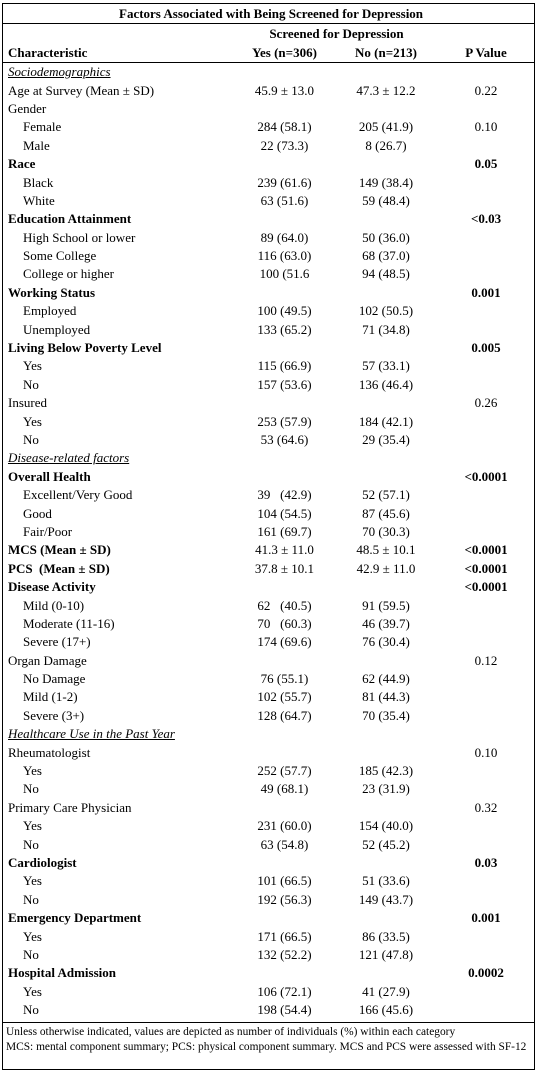 The height and width of the screenshot is (1074, 539). I want to click on table-row: Cardiologist 0.03, so click(268, 863).